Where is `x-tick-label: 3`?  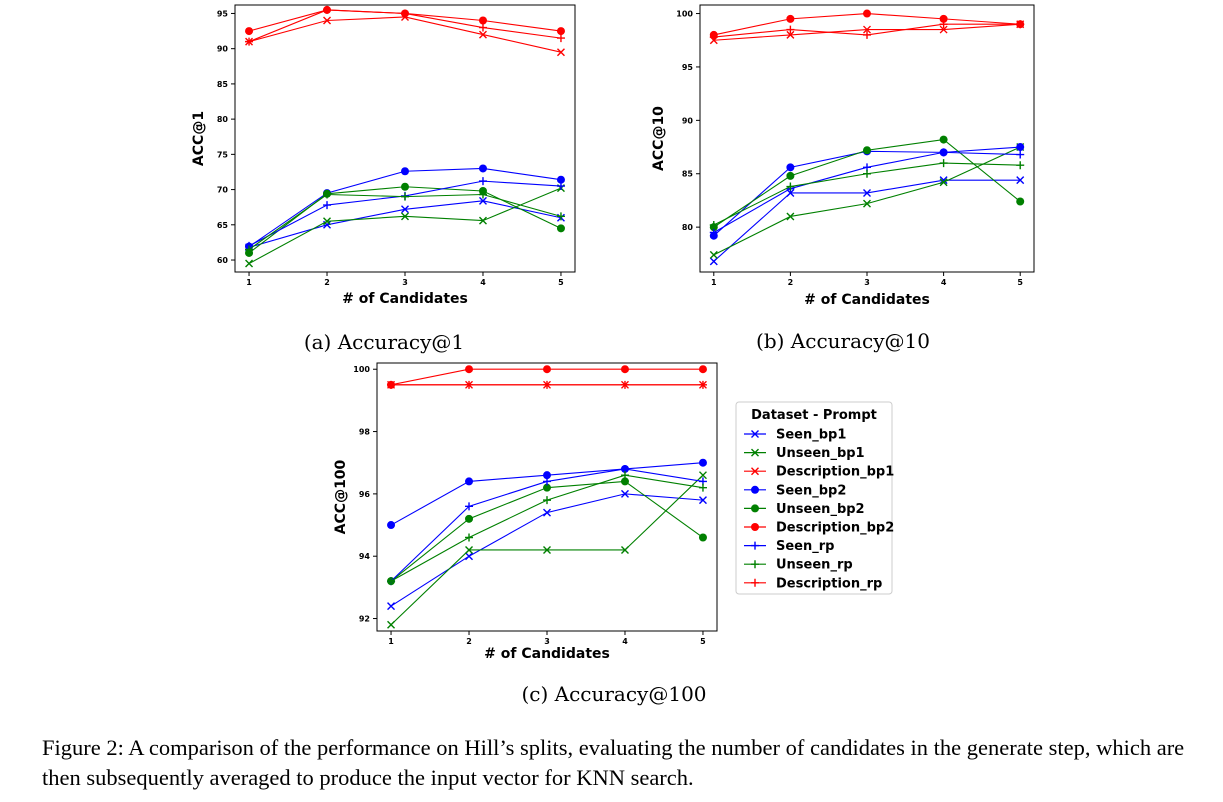 x-tick-label: 3 is located at coordinates (547, 641).